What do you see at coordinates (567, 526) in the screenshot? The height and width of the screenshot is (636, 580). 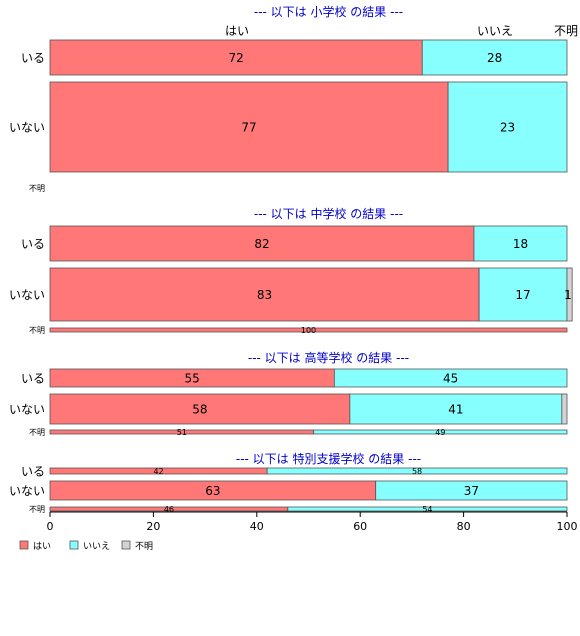 I see `x-tick-label: 100` at bounding box center [567, 526].